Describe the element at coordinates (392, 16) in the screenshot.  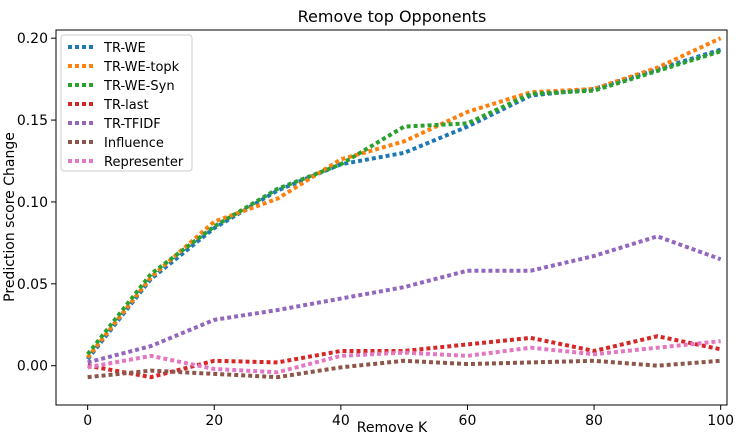
I see `chart-title: Remove top Opponents` at that location.